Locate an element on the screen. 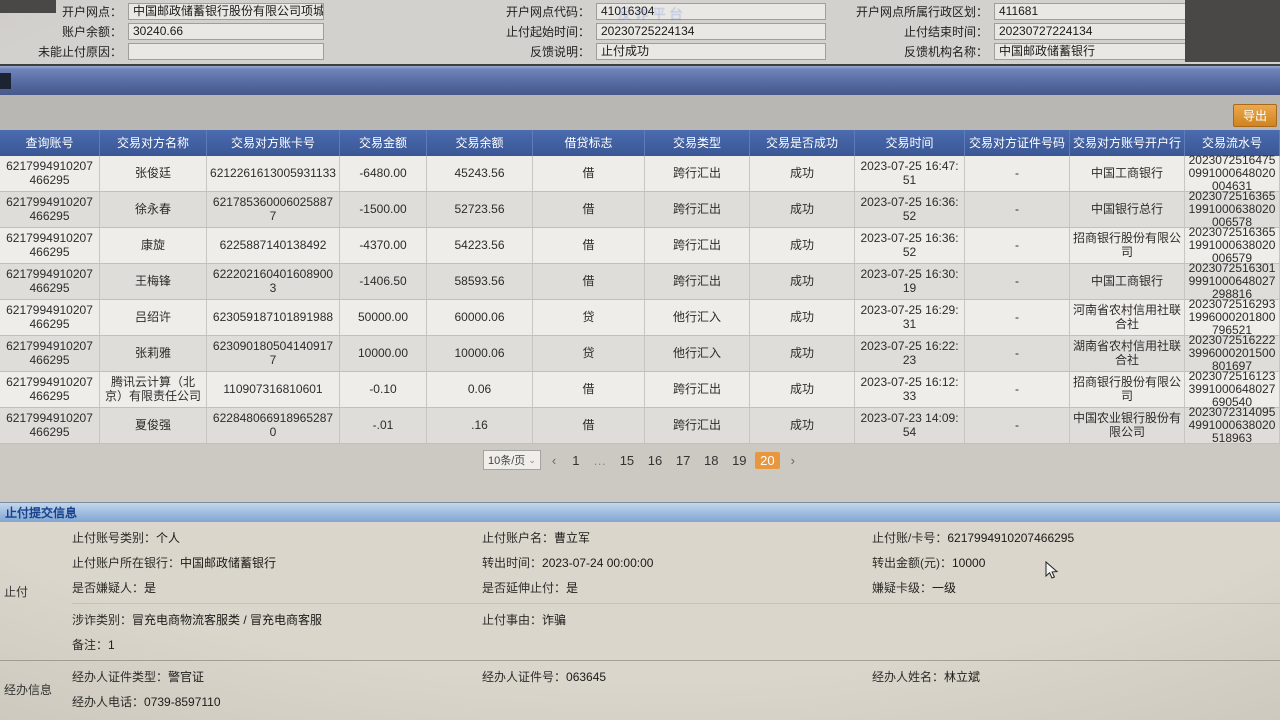 The width and height of the screenshot is (1280, 720). info-field-label: 止付账户所在银行： is located at coordinates (126, 563).